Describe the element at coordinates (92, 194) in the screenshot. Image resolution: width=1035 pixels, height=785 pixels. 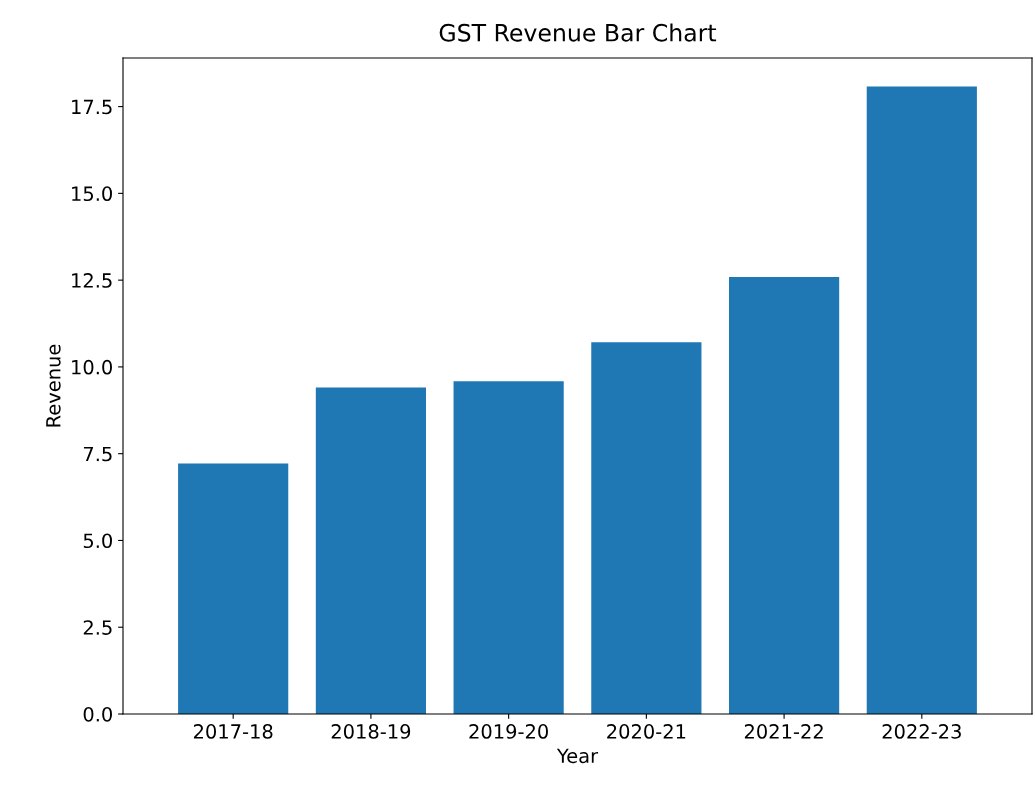
I see `y-tick-label: 15.0` at that location.